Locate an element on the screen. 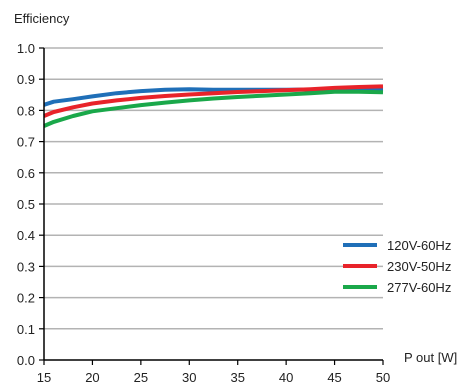  legend: 120V-60Hz 230V-50Hz 277V-60Hz is located at coordinates (397, 266).